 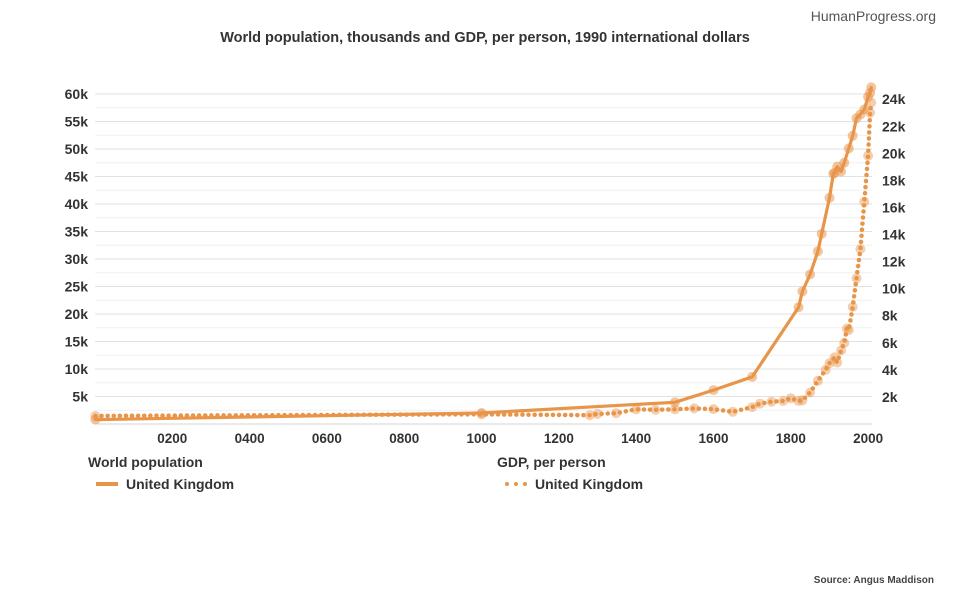 What do you see at coordinates (172, 438) in the screenshot?
I see `x-tick-label: 0200` at bounding box center [172, 438].